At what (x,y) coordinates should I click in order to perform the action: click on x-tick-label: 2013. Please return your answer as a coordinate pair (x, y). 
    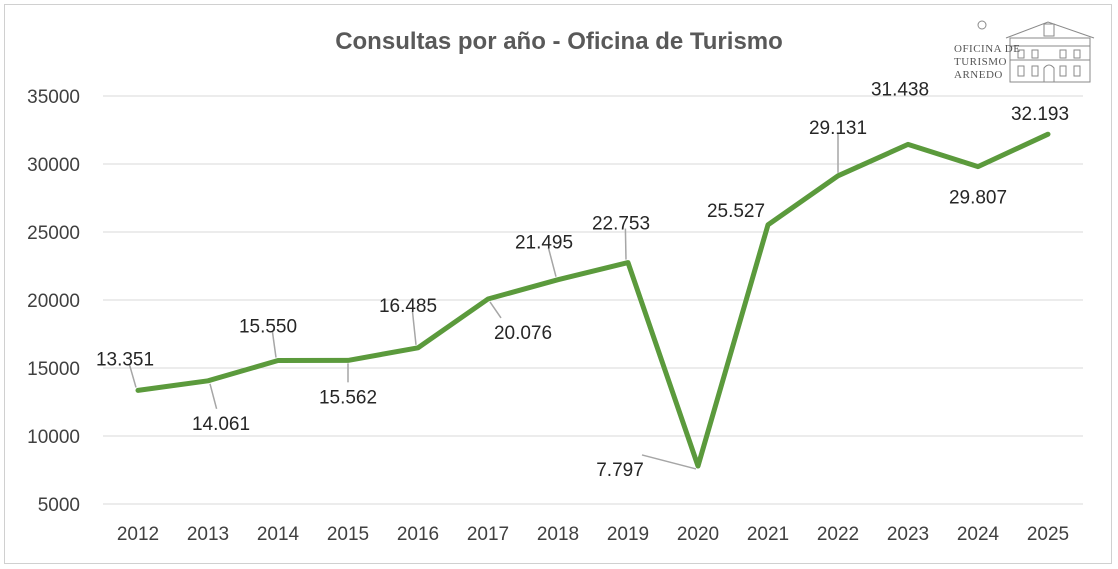
    Looking at the image, I should click on (208, 534).